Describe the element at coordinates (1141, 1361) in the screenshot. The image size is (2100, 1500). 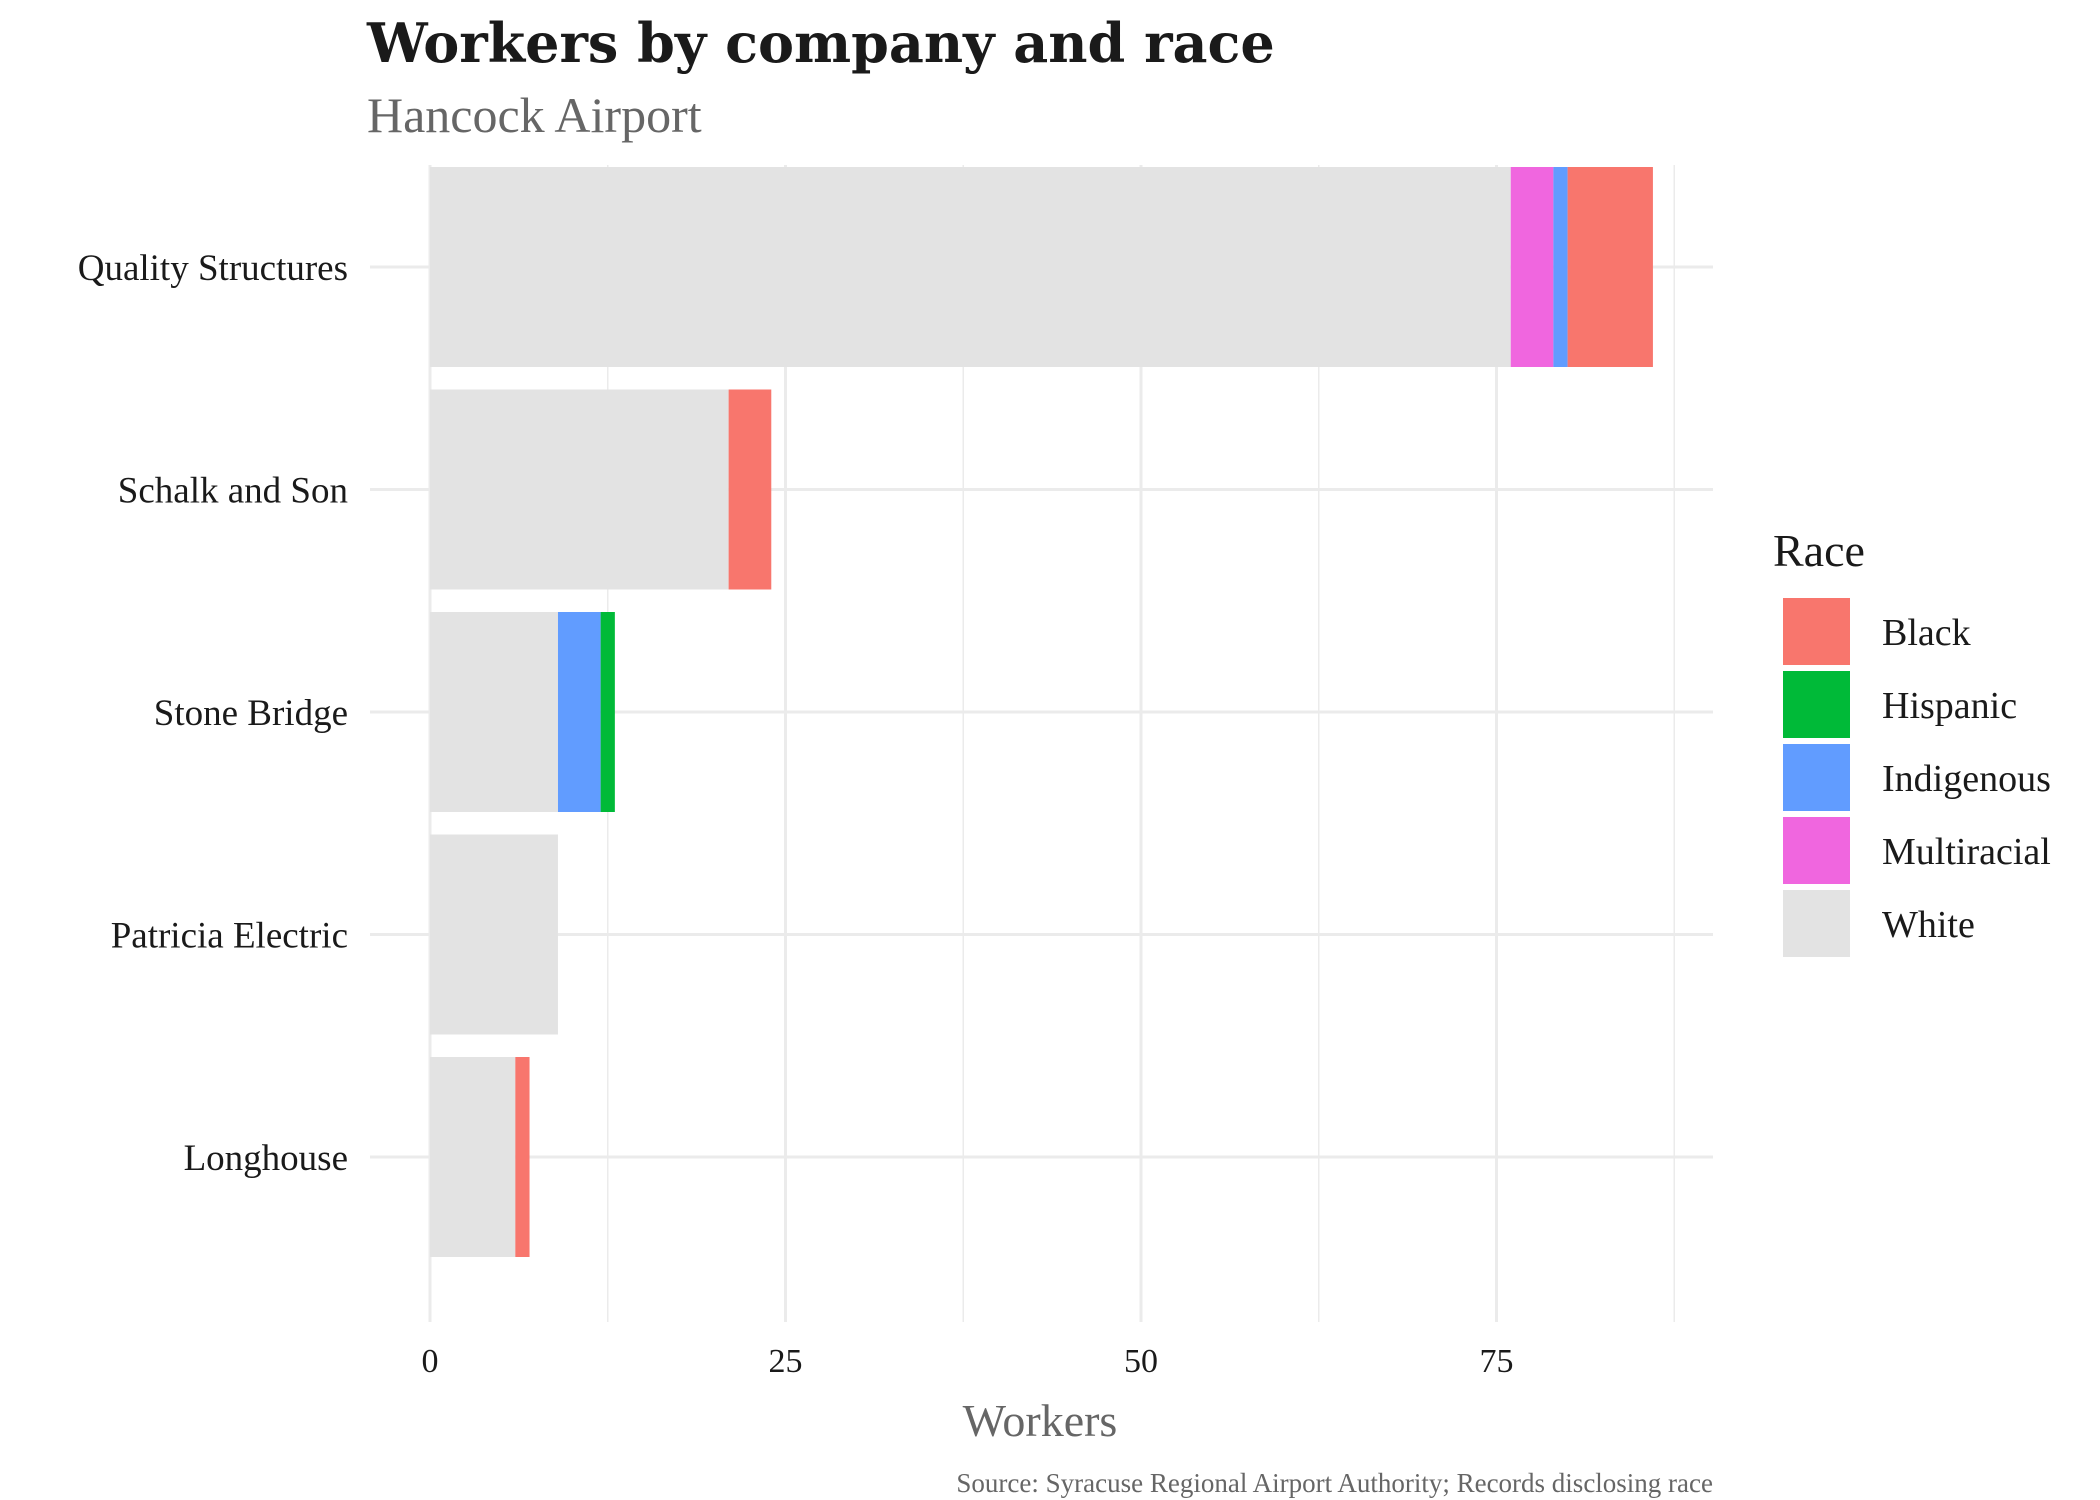
I see `x-tick-label: 50` at that location.